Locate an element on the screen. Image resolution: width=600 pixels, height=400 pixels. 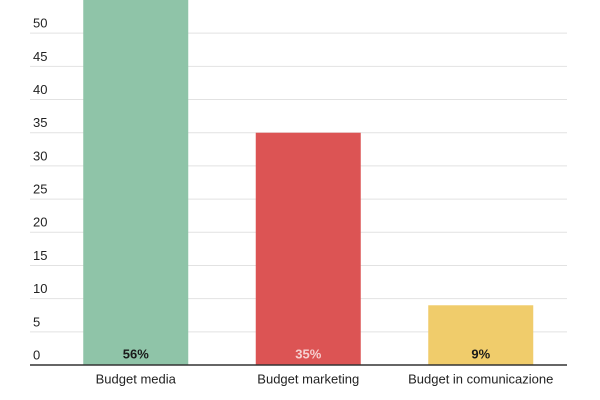
y-tick-label: 35 is located at coordinates (40, 122).